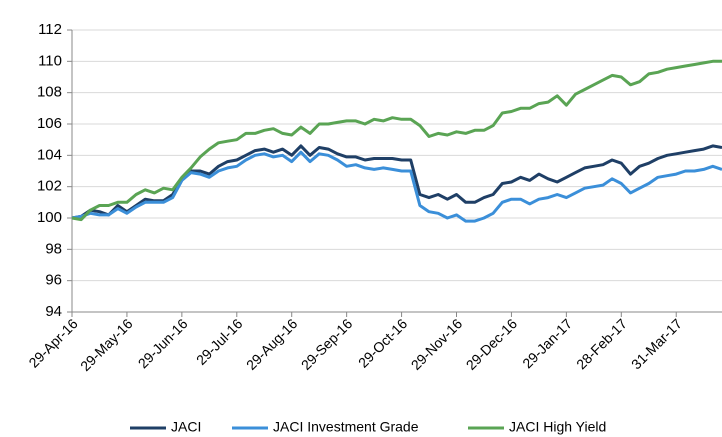  Describe the element at coordinates (53, 280) in the screenshot. I see `y-tick-label: 96` at that location.